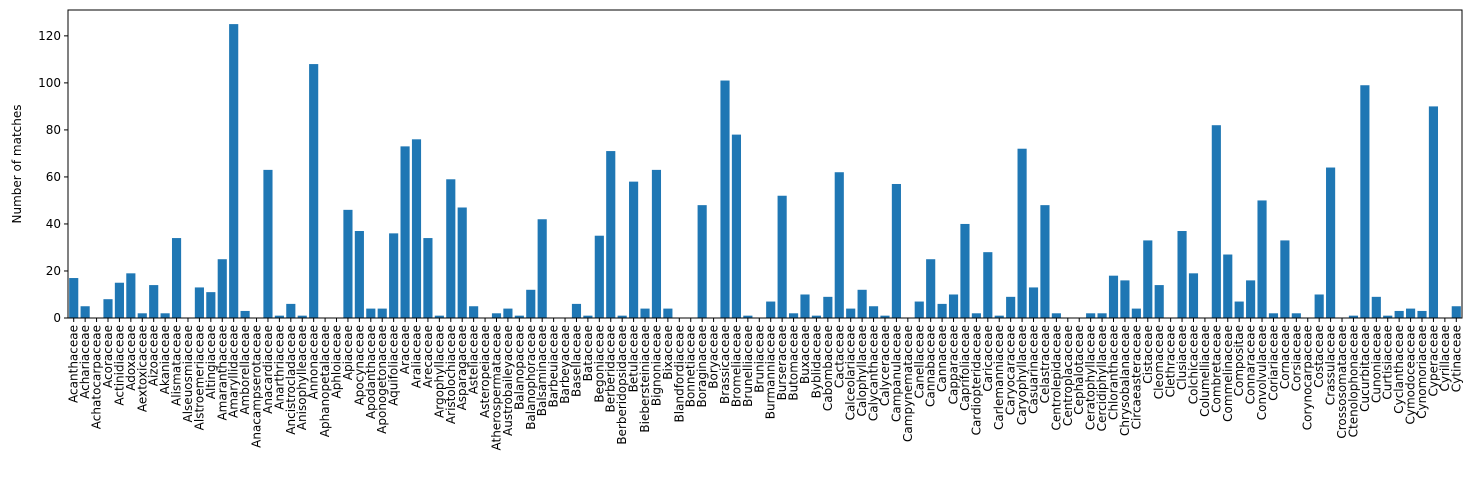 The width and height of the screenshot is (1470, 483). I want to click on x-tick-label: Coriariaceae, so click(1273, 363).